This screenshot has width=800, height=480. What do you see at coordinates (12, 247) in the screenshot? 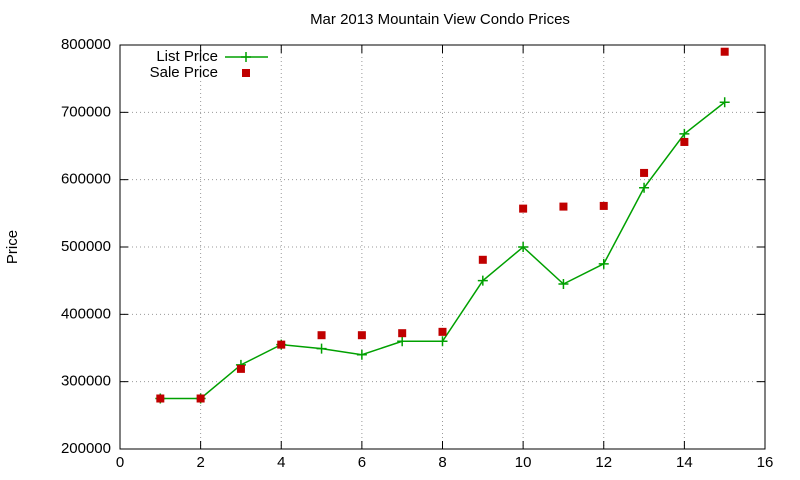
I see `y-axis-label: Price` at bounding box center [12, 247].